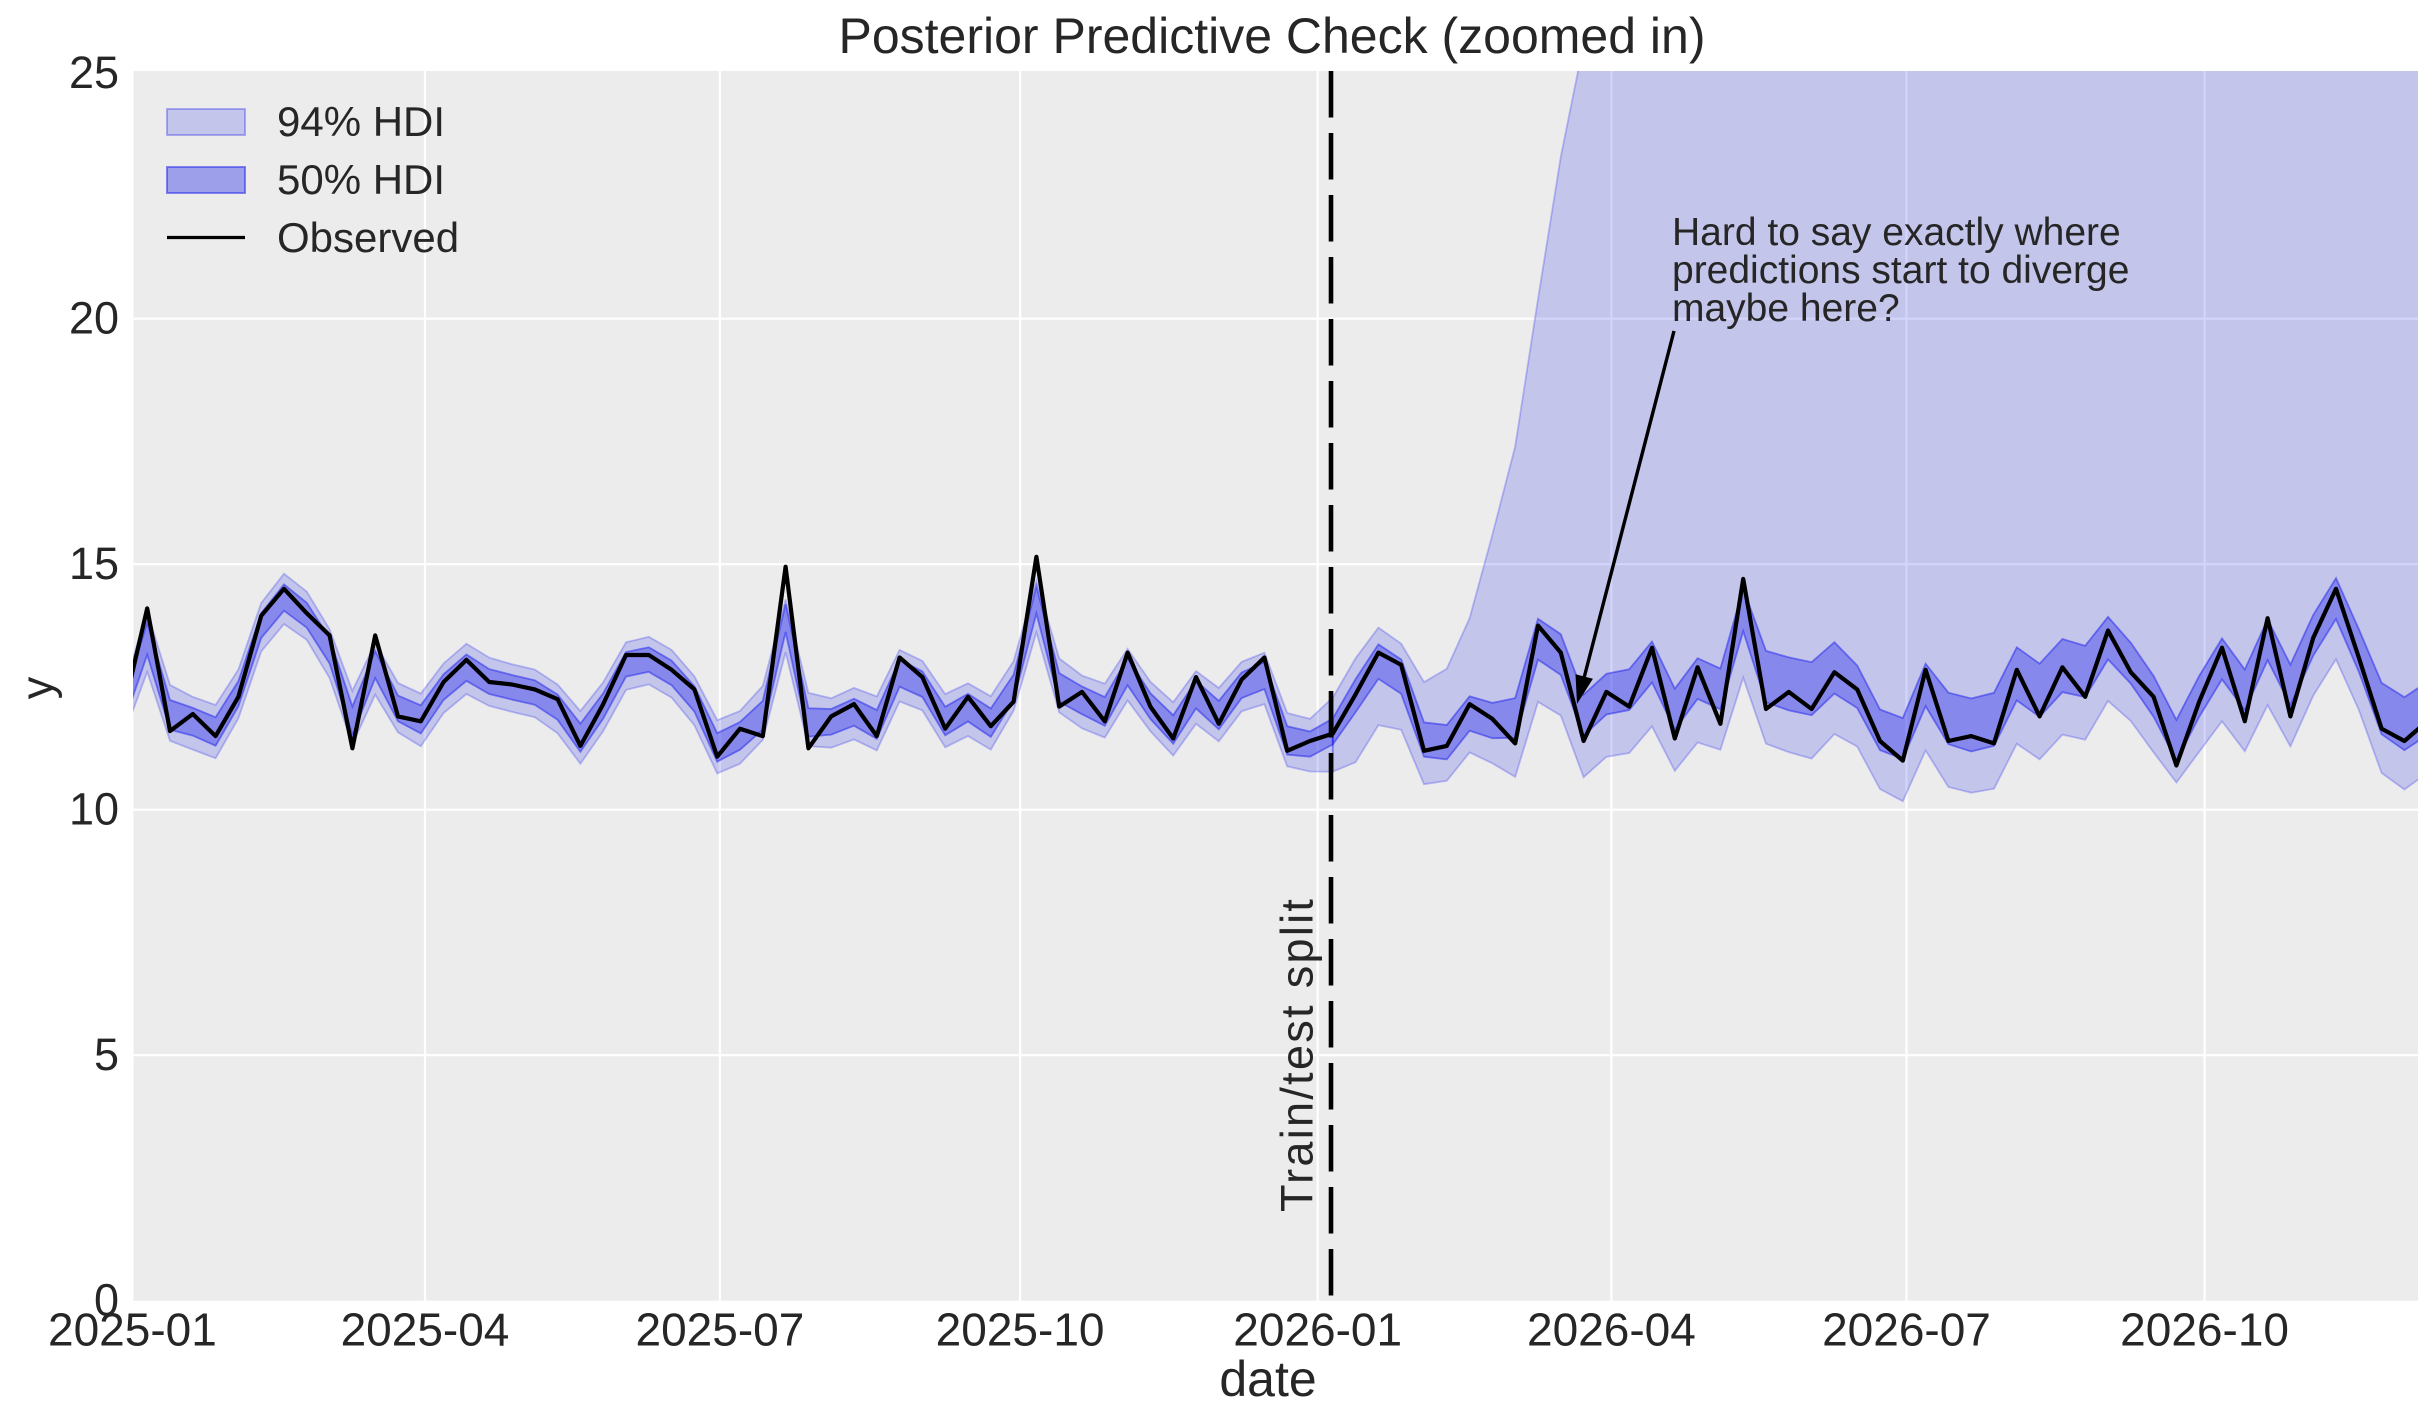 The image size is (2423, 1428). I want to click on svg-text: Observed, so click(368, 237).